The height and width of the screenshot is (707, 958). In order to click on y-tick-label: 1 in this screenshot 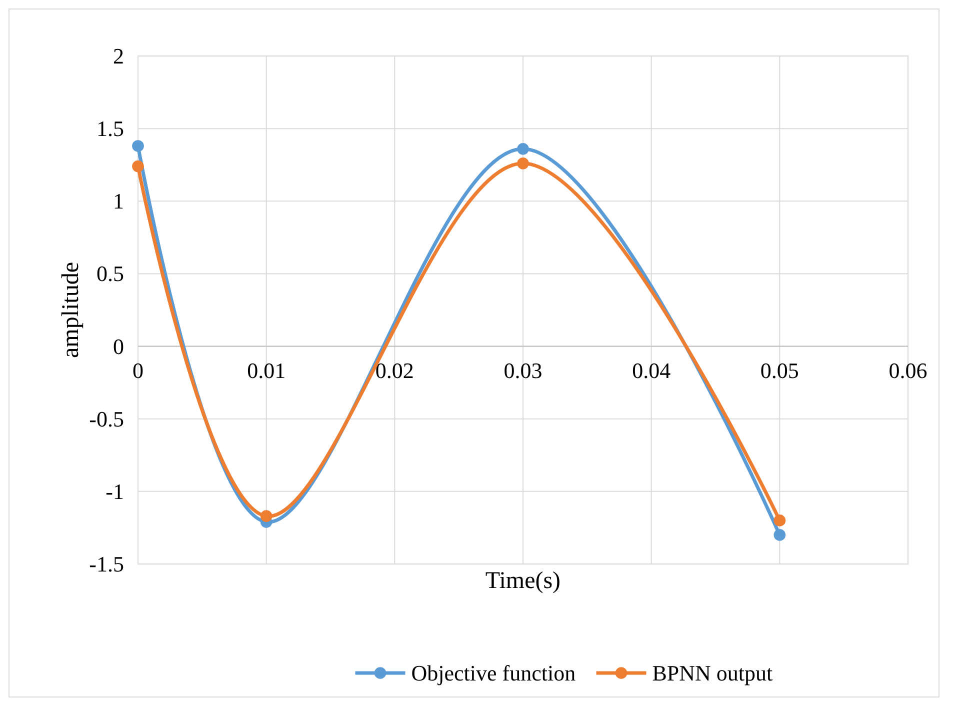, I will do `click(118, 201)`.